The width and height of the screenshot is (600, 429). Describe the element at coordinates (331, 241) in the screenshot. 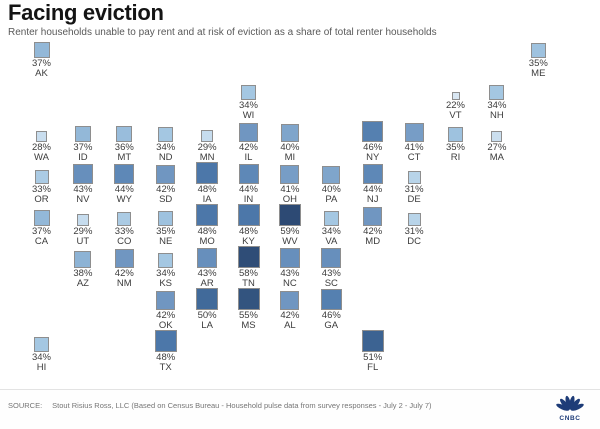

I see `state-abbr-label: VA` at that location.